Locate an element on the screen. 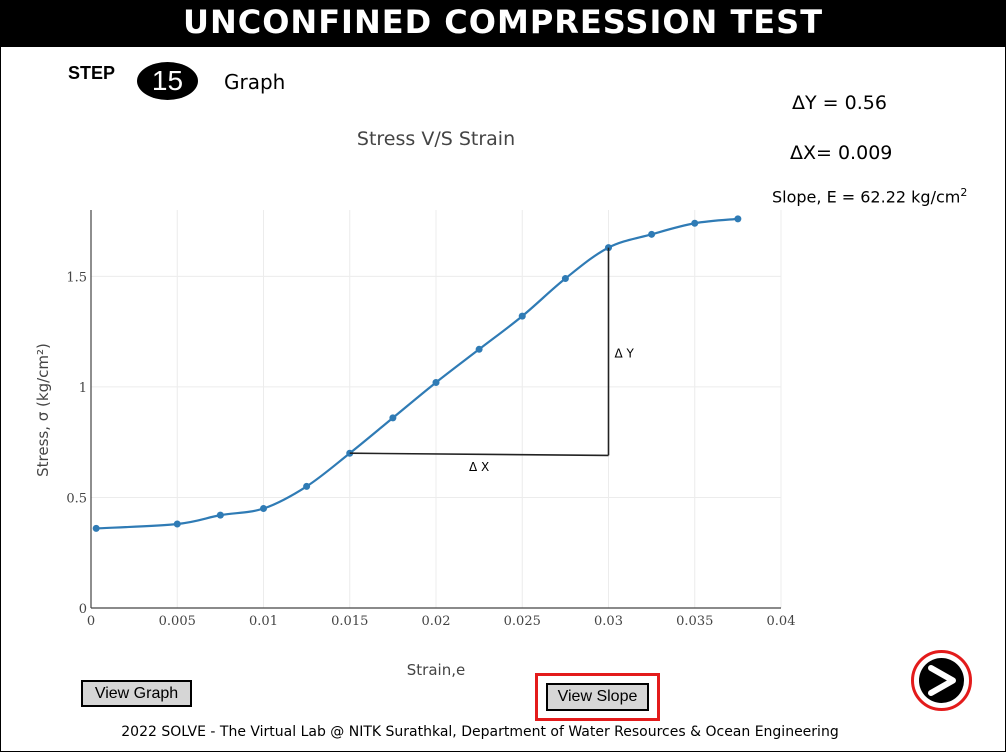  step-label: STEP is located at coordinates (92, 73).